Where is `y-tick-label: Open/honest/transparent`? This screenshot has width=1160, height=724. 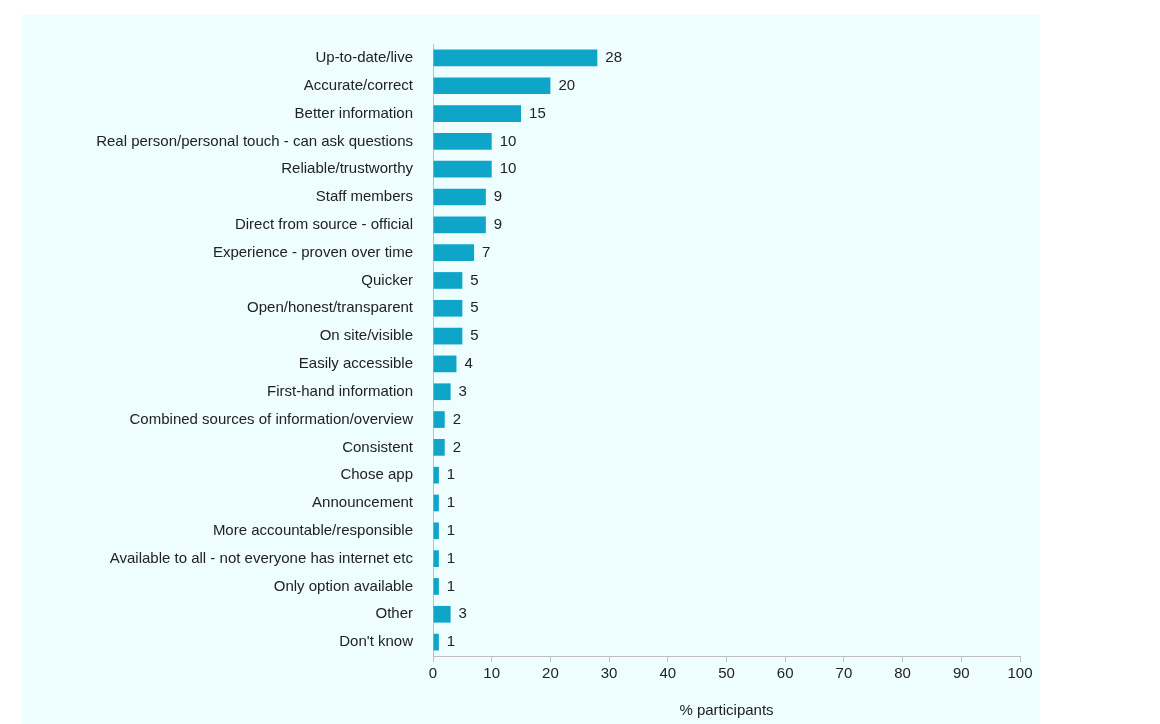
y-tick-label: Open/honest/transparent is located at coordinates (330, 307).